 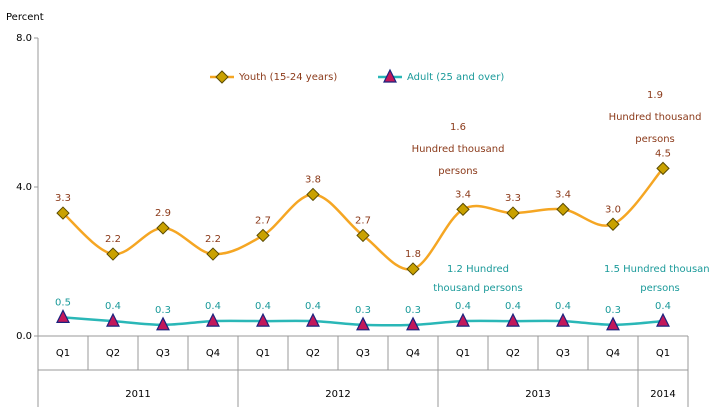 I want to click on y-tick-label: 4.0, so click(x=24, y=187).